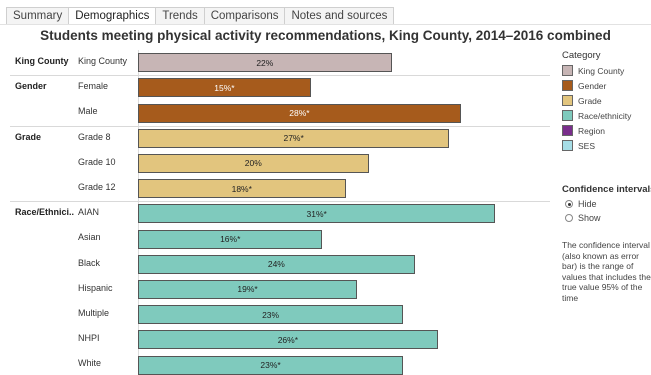  I want to click on bar-value-label: 20%, so click(253, 163).